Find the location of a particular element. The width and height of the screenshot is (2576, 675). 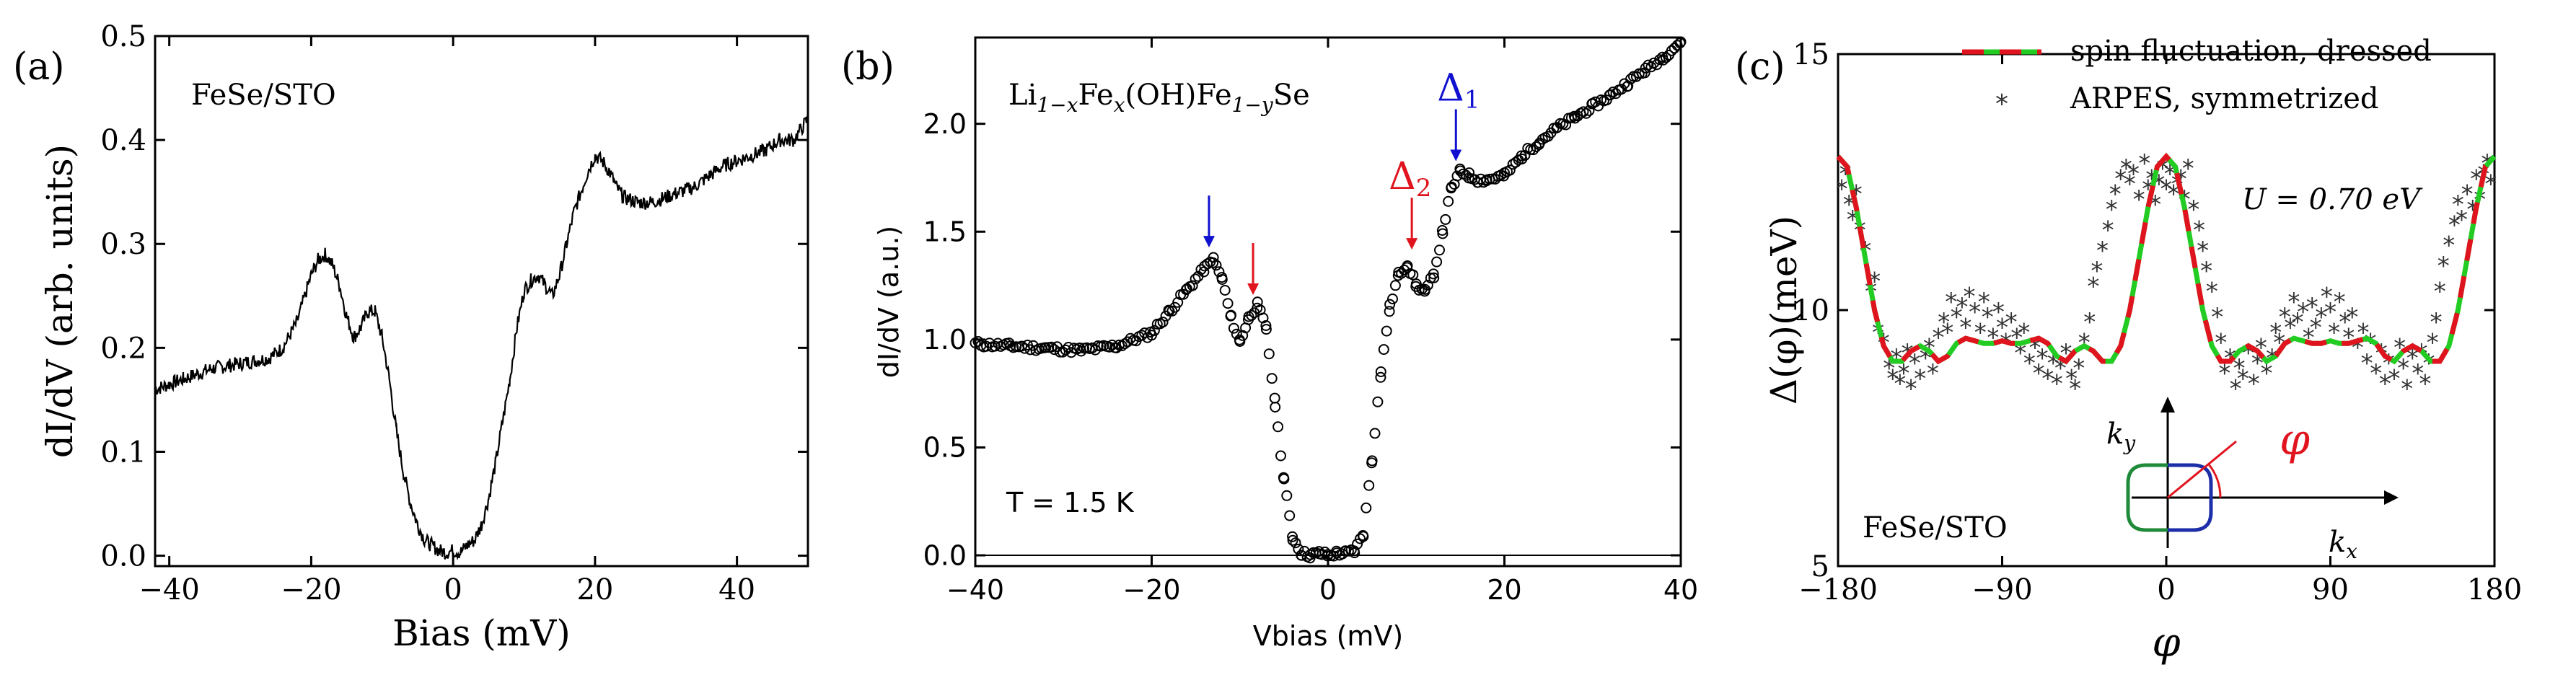

y-tick-label: 2.0 is located at coordinates (945, 124).